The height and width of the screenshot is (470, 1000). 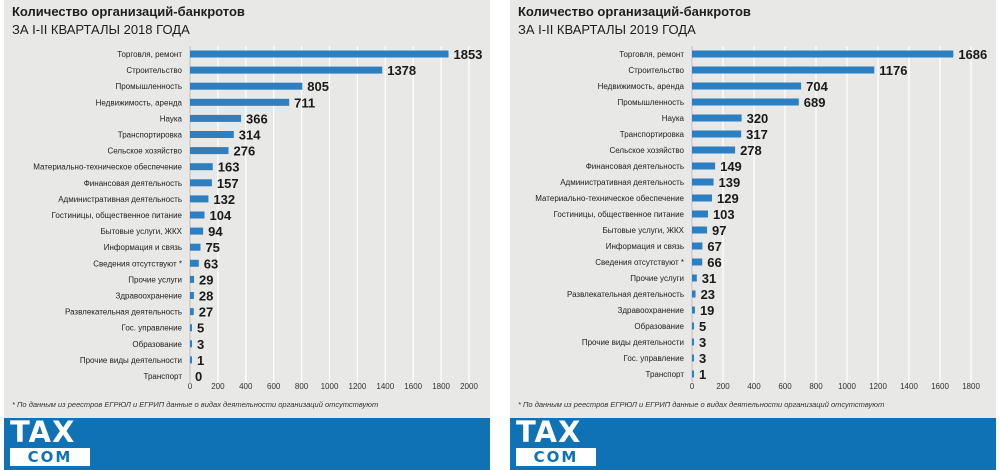 I want to click on x-tick-label: 1800, so click(x=971, y=386).